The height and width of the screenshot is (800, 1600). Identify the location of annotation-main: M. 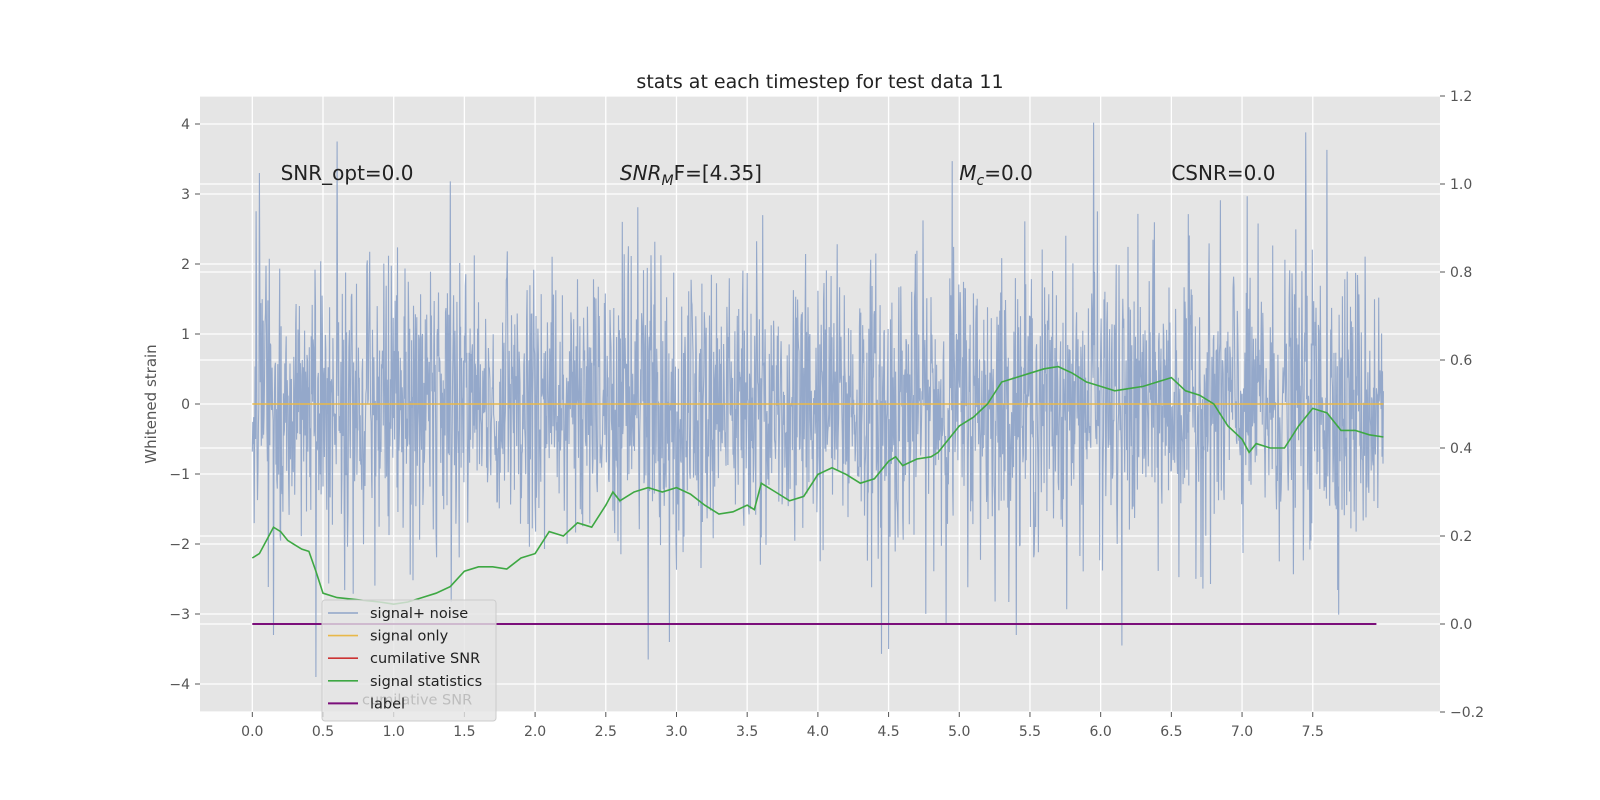
(967, 173).